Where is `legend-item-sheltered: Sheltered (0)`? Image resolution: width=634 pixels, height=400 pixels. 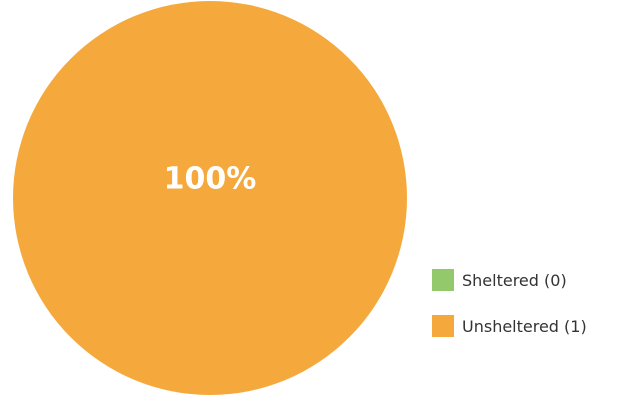 legend-item-sheltered: Sheltered (0) is located at coordinates (509, 280).